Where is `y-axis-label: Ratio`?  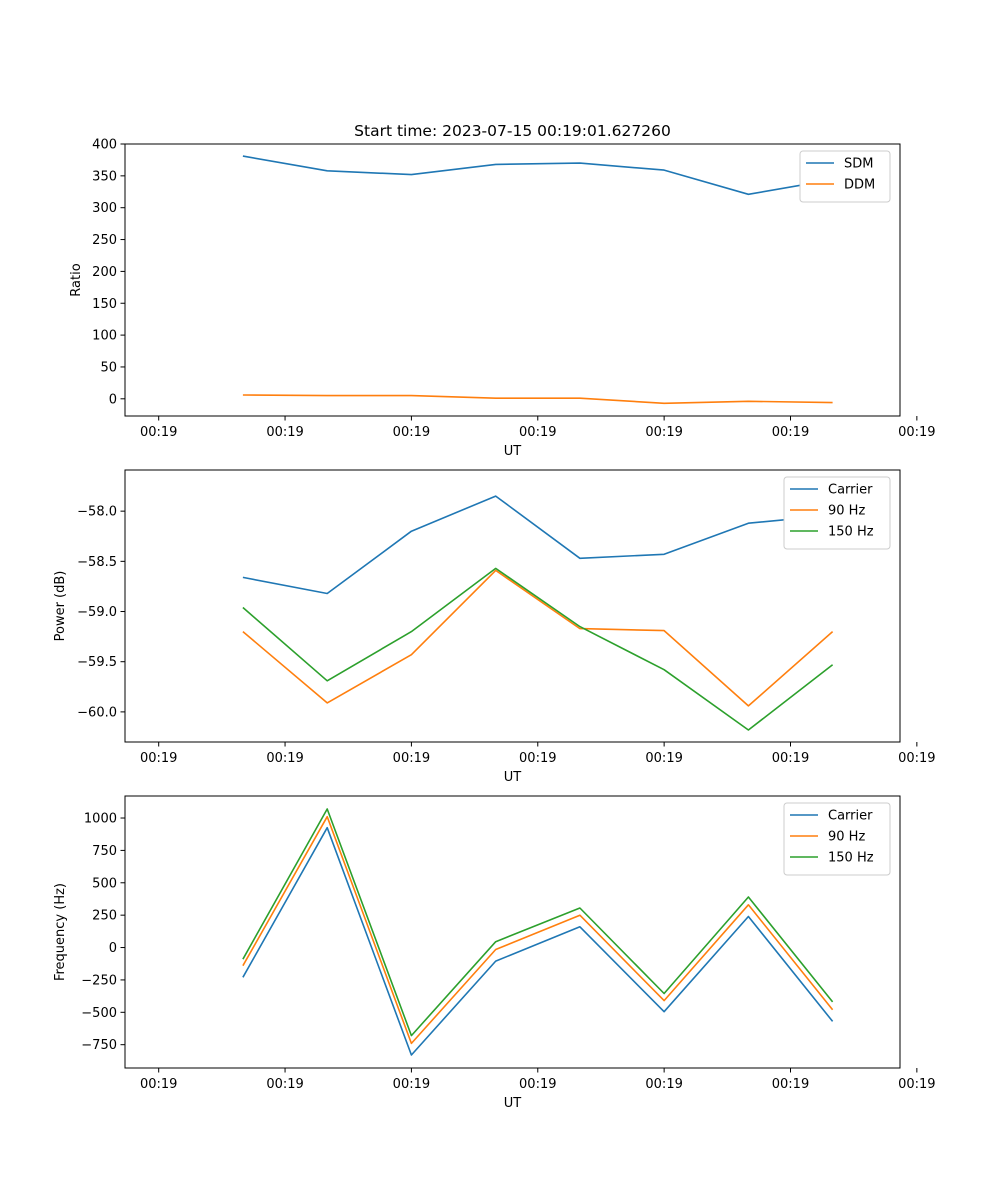 y-axis-label: Ratio is located at coordinates (76, 279).